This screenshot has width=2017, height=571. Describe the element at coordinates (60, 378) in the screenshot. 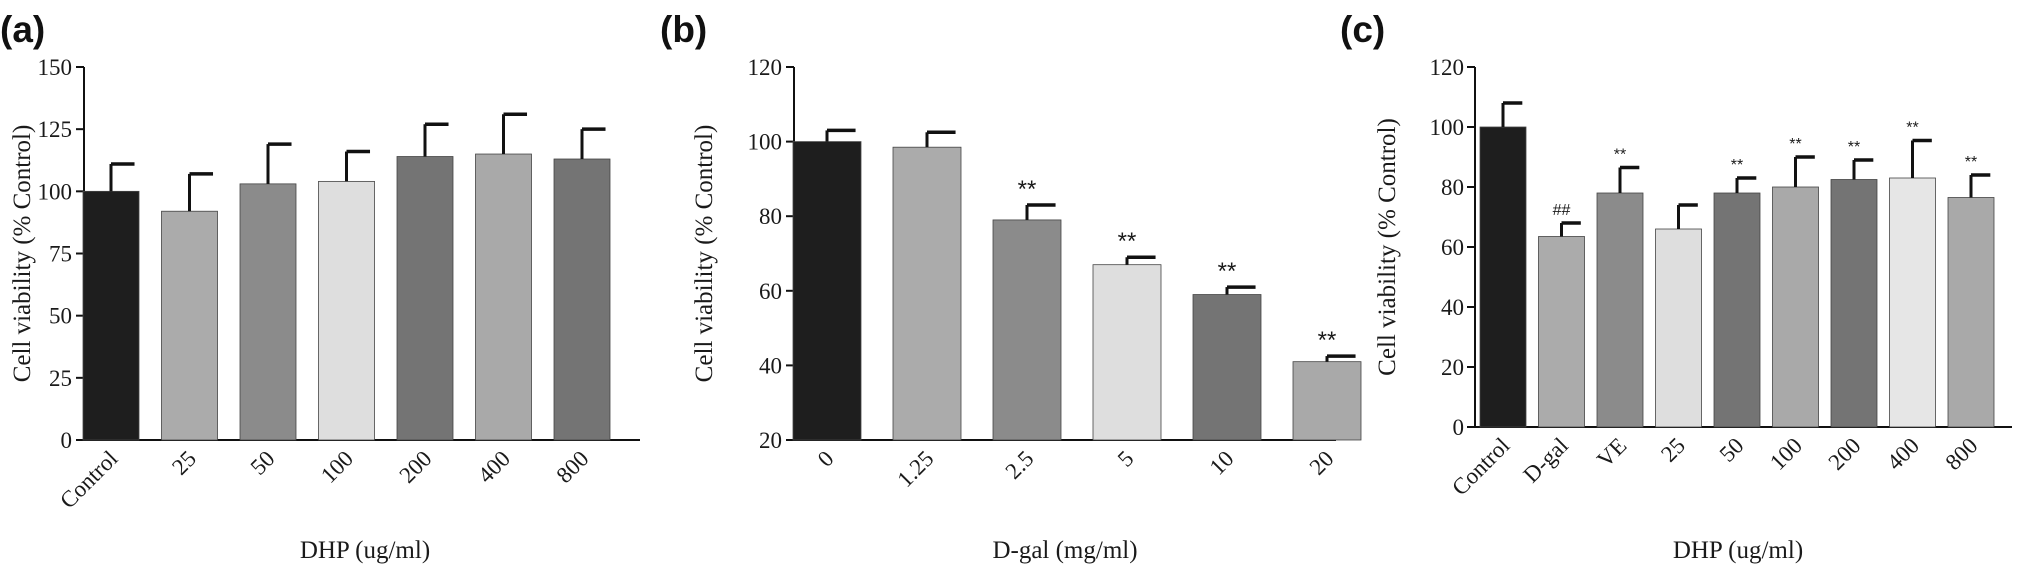

I see `y-tick-label: 25` at that location.